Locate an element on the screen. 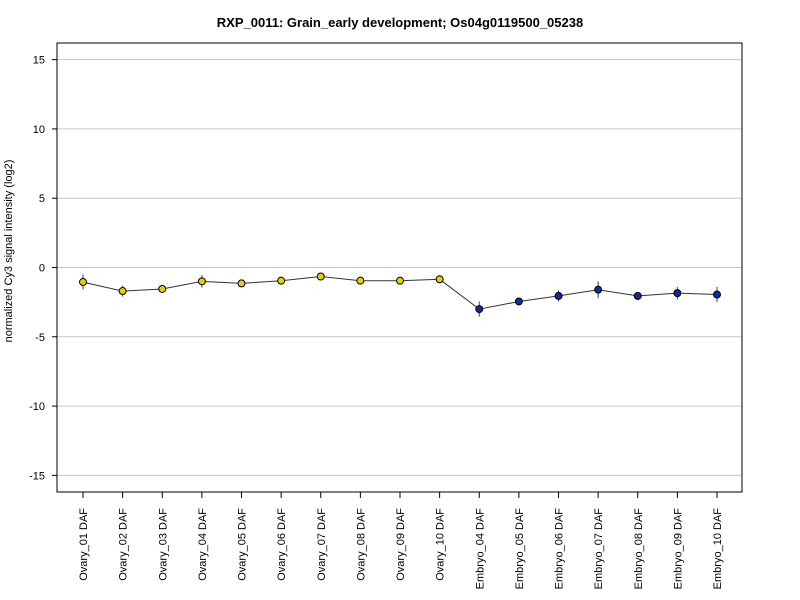 Image resolution: width=800 pixels, height=600 pixels. x-tick-label: Ovary_09 DAF is located at coordinates (401, 544).